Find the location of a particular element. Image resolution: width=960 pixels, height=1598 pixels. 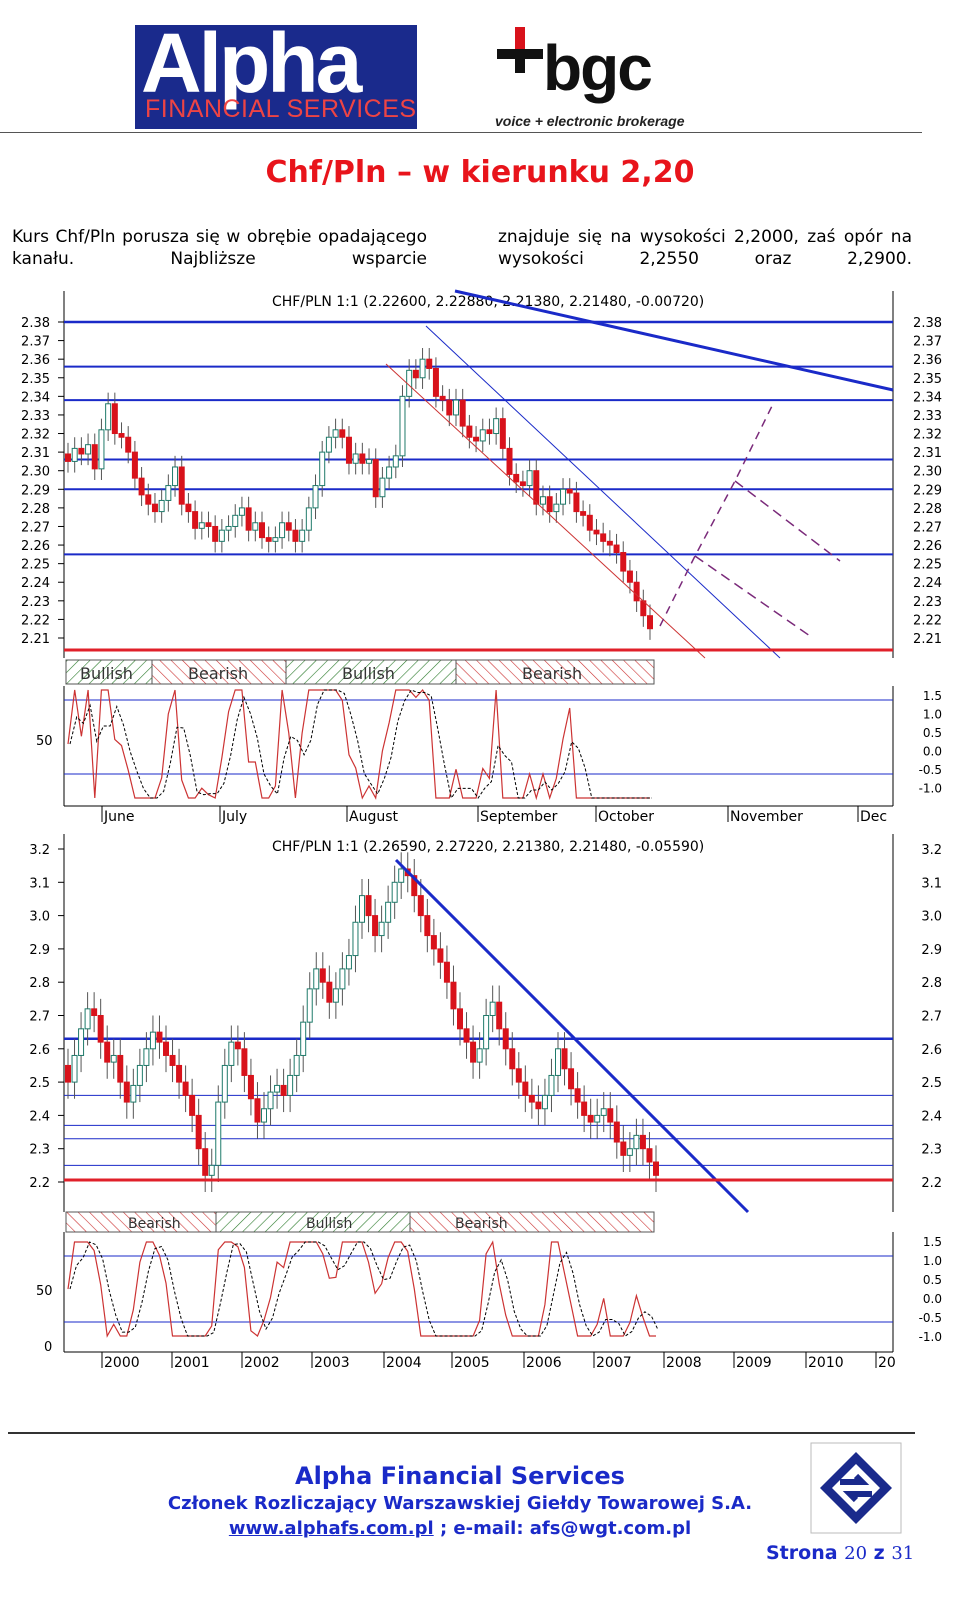

page-prefix: Strona is located at coordinates (805, 1553).